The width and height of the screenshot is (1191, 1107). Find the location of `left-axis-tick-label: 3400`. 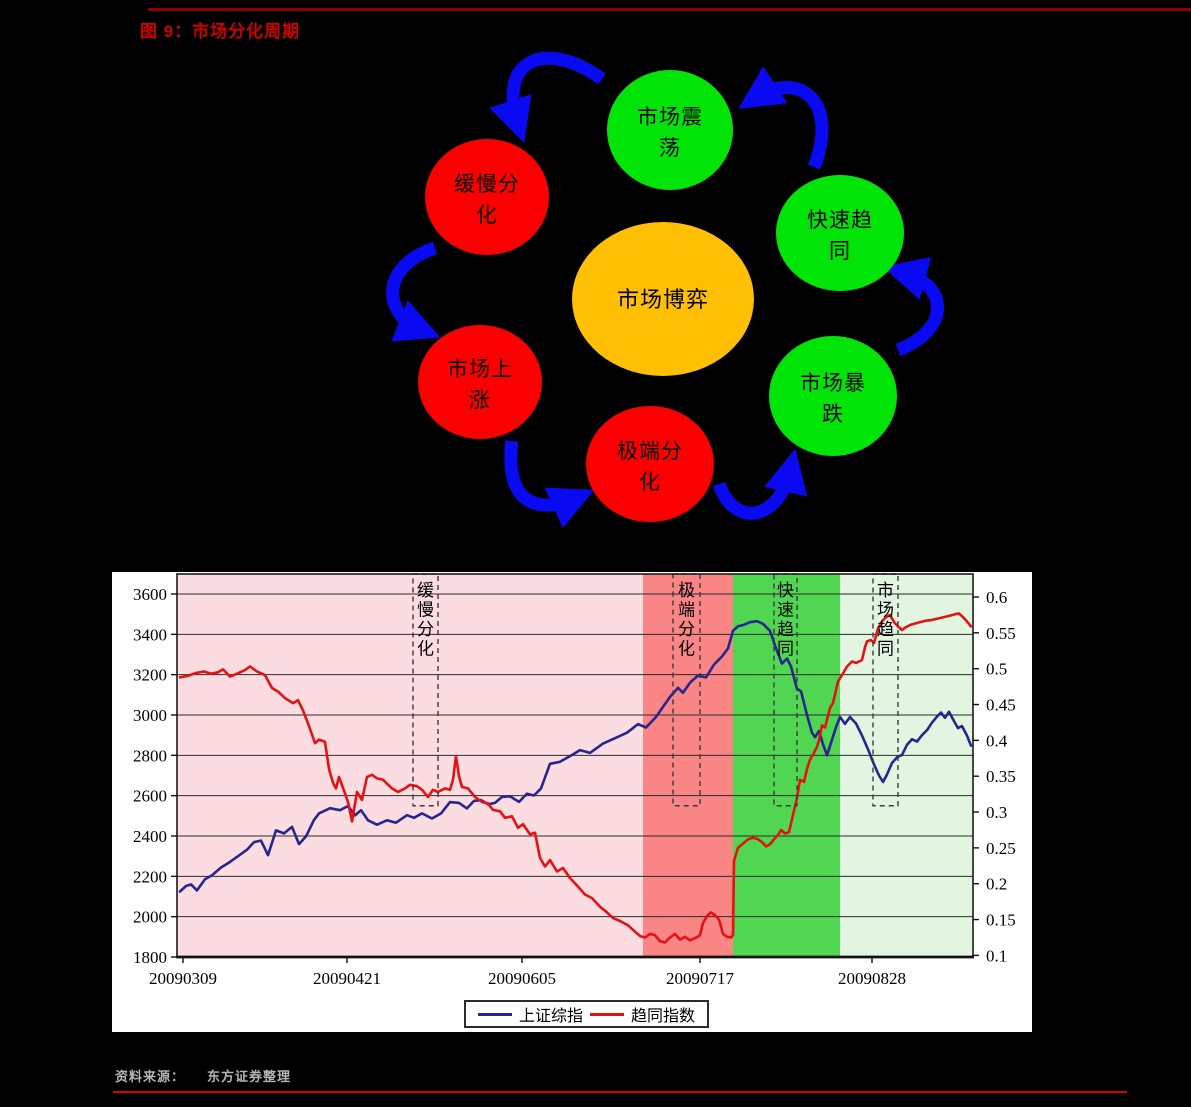

left-axis-tick-label: 3400 is located at coordinates (150, 634).